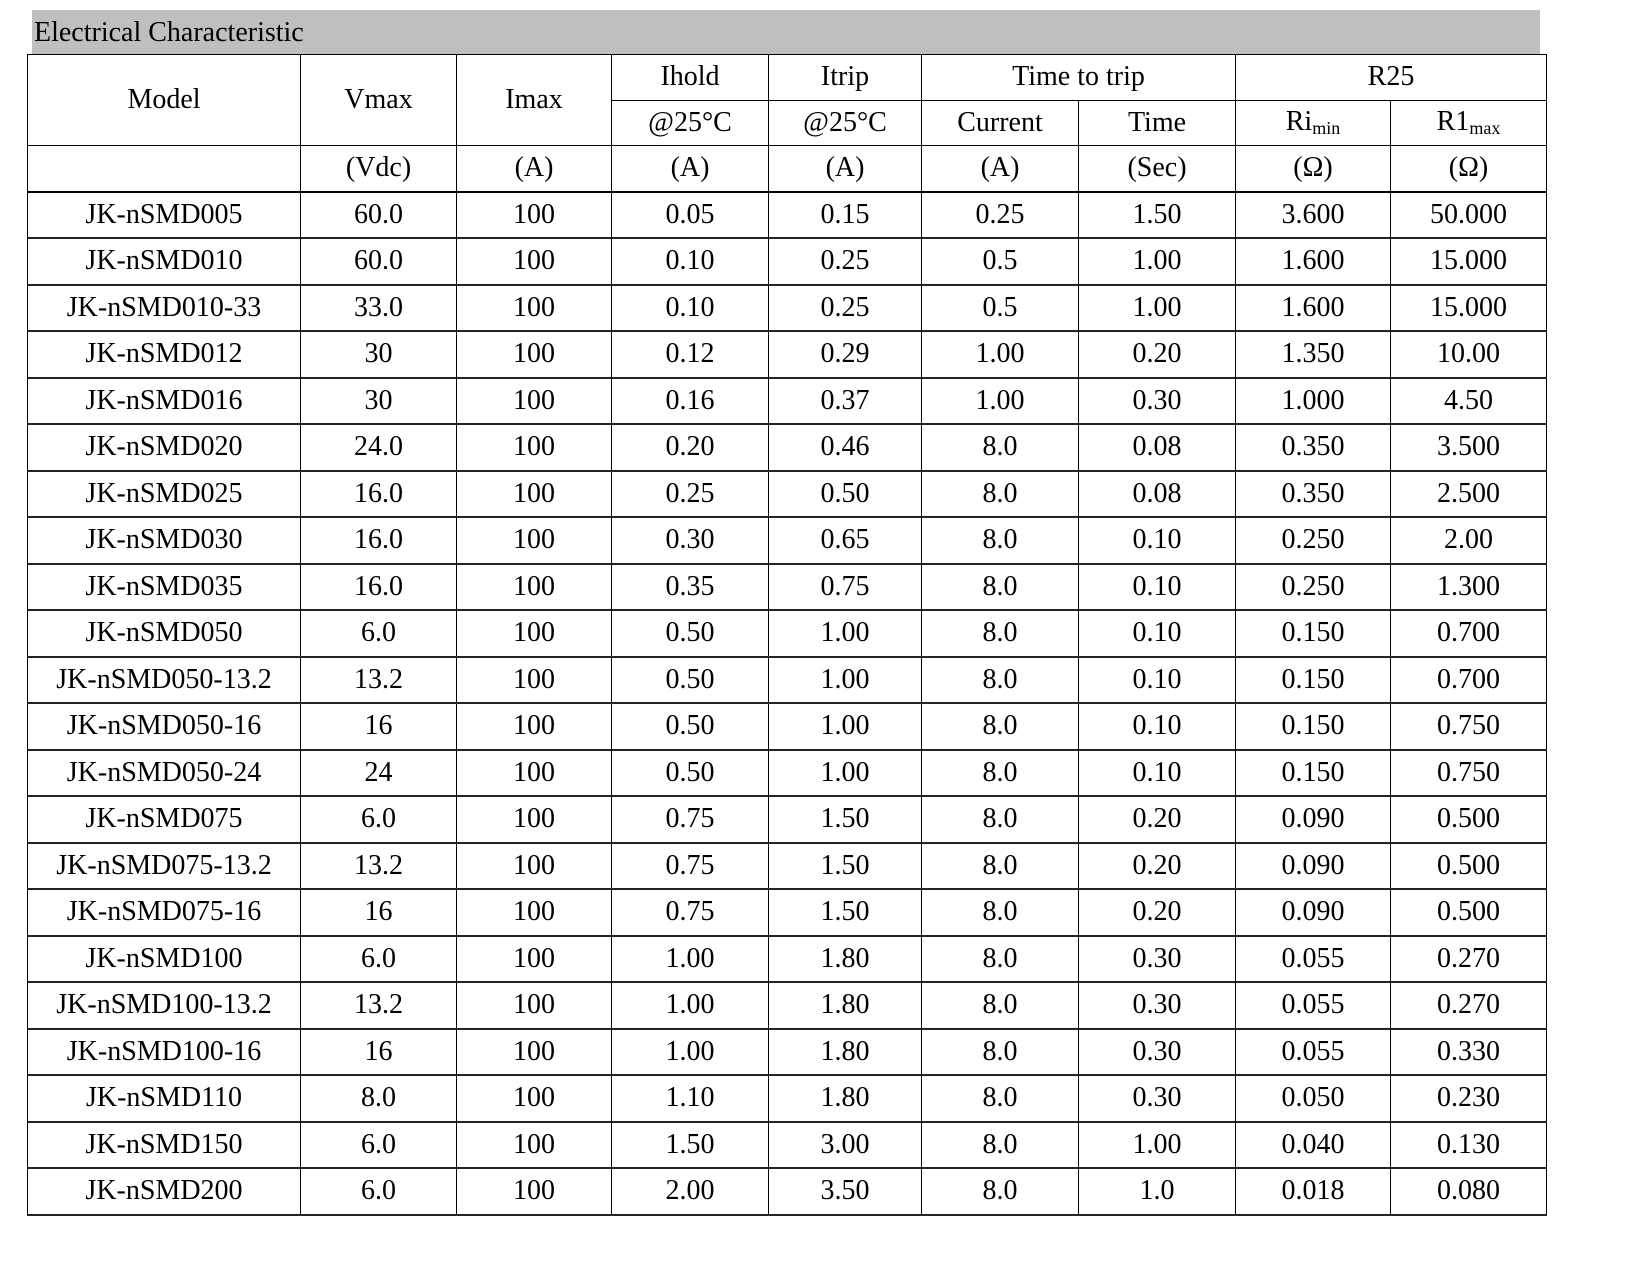 The height and width of the screenshot is (1282, 1650). I want to click on cell-model: JK-nSMD075-16, so click(164, 912).